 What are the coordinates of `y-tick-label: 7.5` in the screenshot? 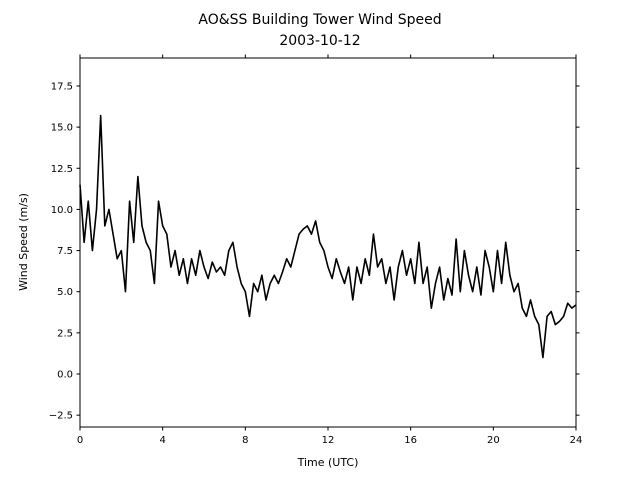 It's located at (65, 251).